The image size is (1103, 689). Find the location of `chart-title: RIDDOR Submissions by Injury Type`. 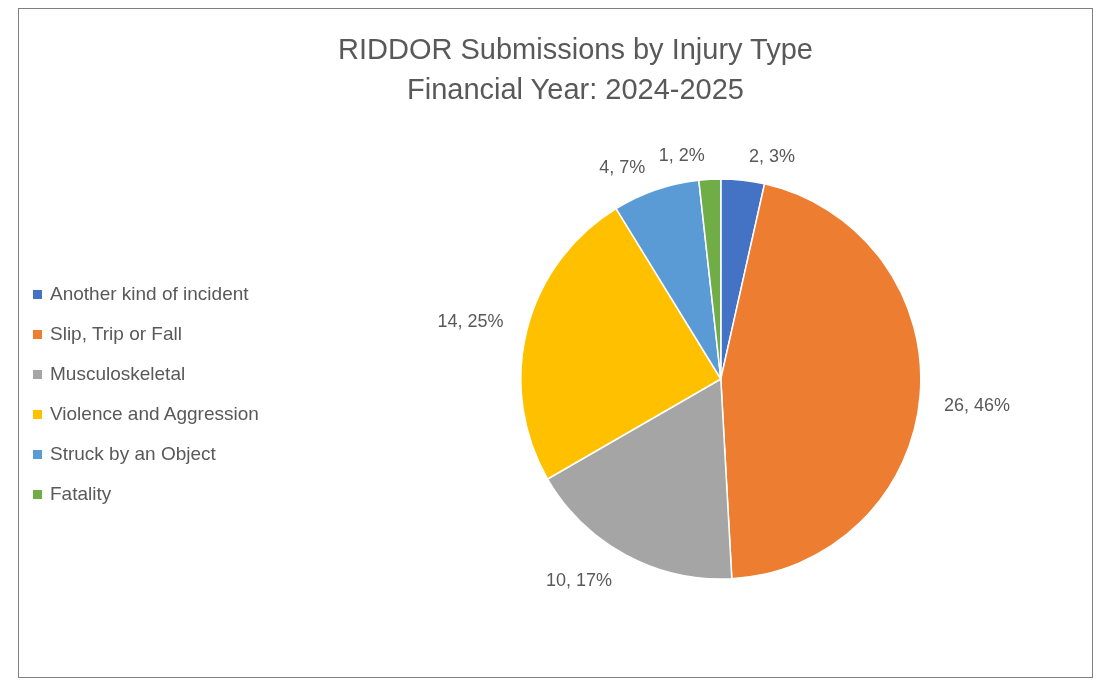

chart-title: RIDDOR Submissions by Injury Type is located at coordinates (575, 49).